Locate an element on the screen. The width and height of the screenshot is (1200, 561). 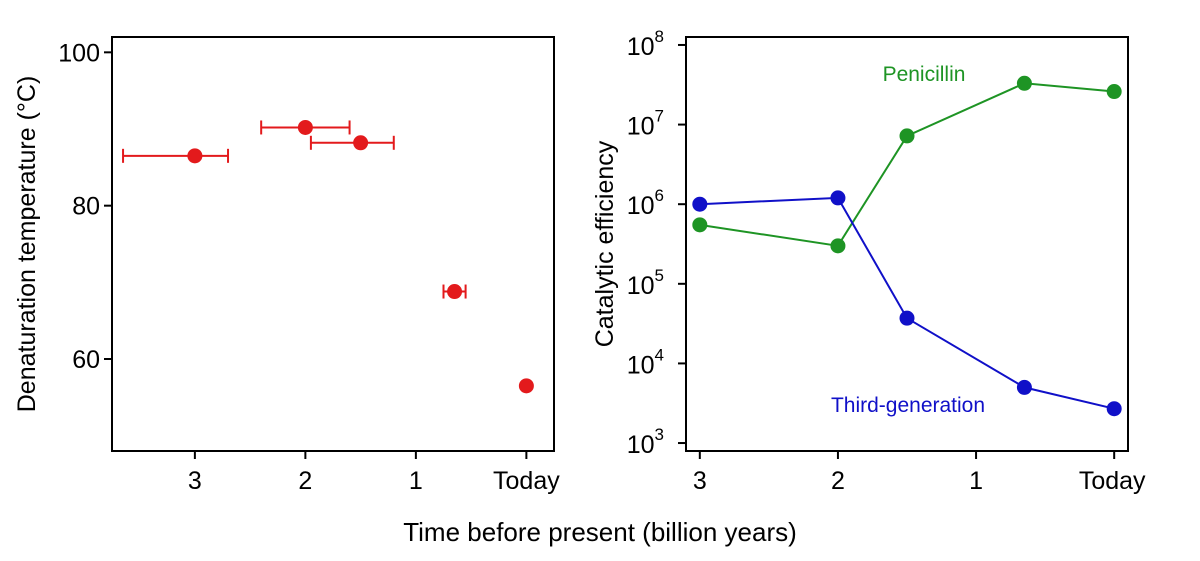
left-y-axis-ticks: 60 80 100 is located at coordinates (85, 206).